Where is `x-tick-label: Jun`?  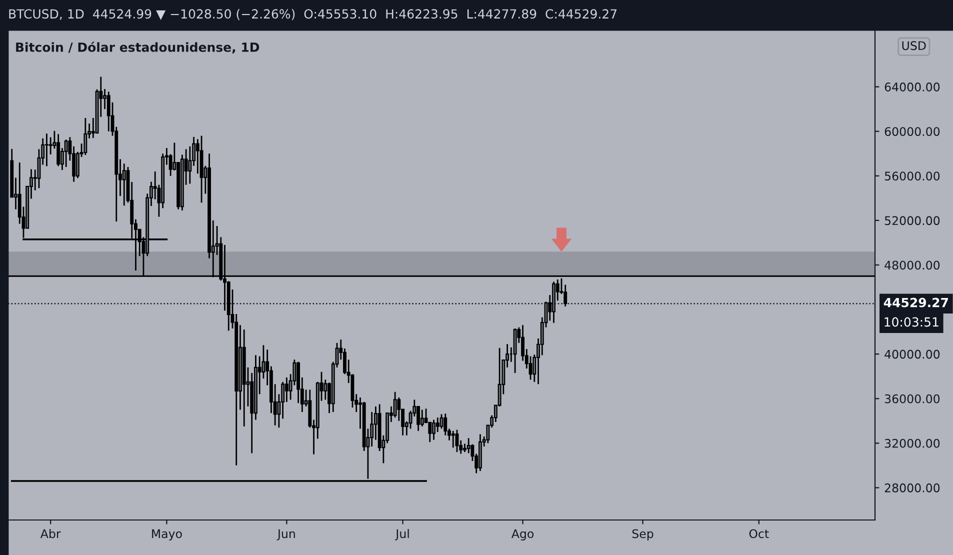 x-tick-label: Jun is located at coordinates (285, 534).